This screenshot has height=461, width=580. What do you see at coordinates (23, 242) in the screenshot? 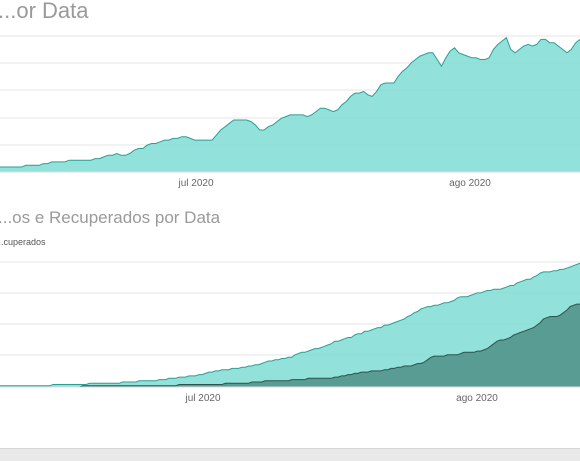
I see `legend-label: ...cuperados` at bounding box center [23, 242].